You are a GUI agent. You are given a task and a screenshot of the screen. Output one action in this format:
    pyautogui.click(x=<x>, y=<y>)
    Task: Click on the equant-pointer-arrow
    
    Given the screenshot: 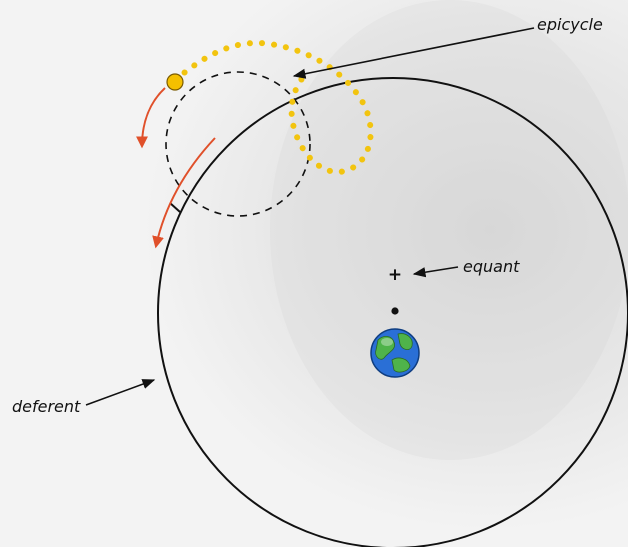 What is the action you would take?
    pyautogui.click(x=435, y=272)
    